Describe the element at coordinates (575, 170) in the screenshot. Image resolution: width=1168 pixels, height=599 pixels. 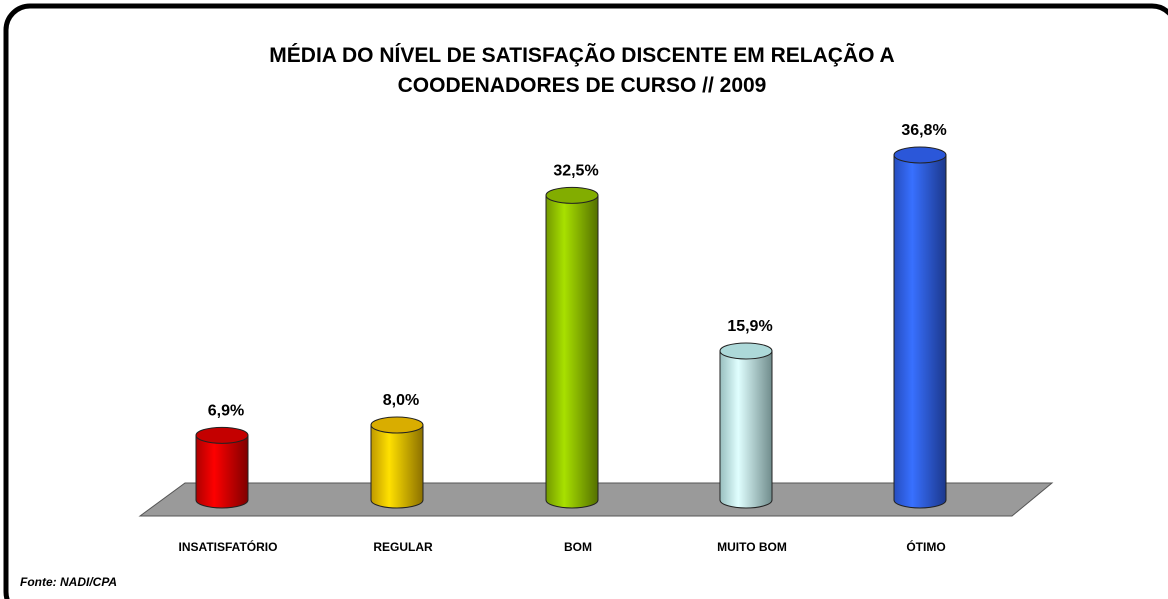
I see `value-label: 32,5%` at that location.